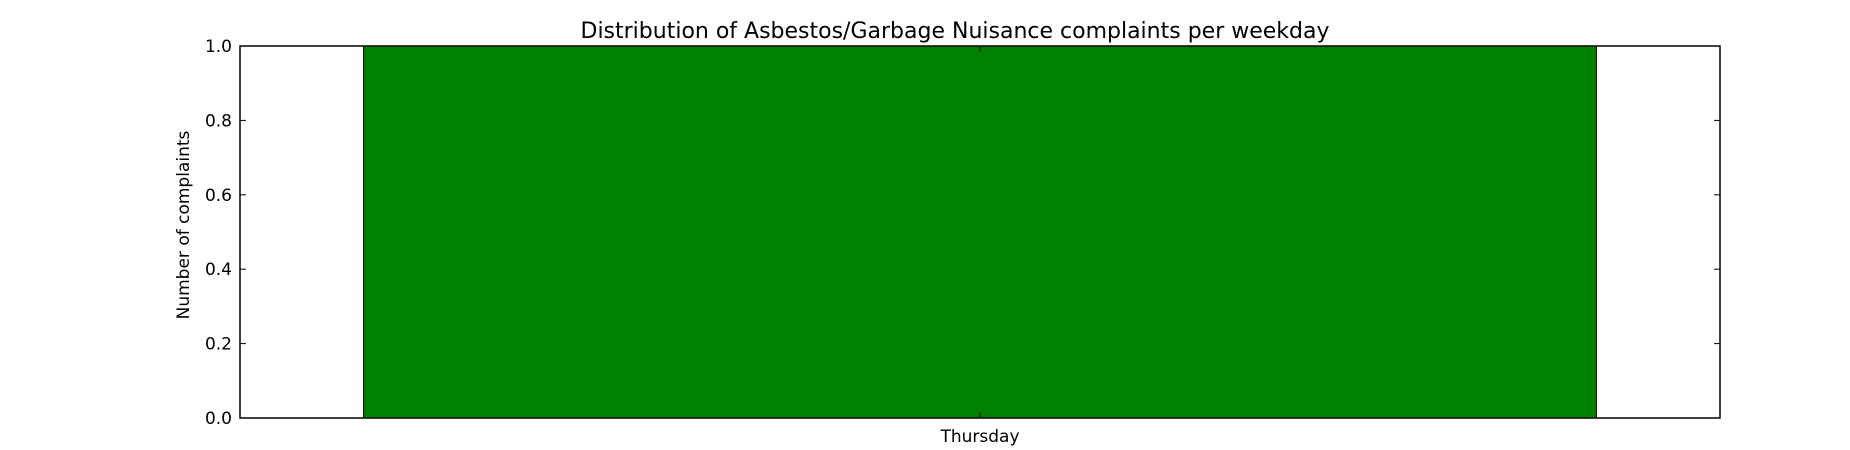  Describe the element at coordinates (218, 121) in the screenshot. I see `y-tick-label: 0.8` at that location.